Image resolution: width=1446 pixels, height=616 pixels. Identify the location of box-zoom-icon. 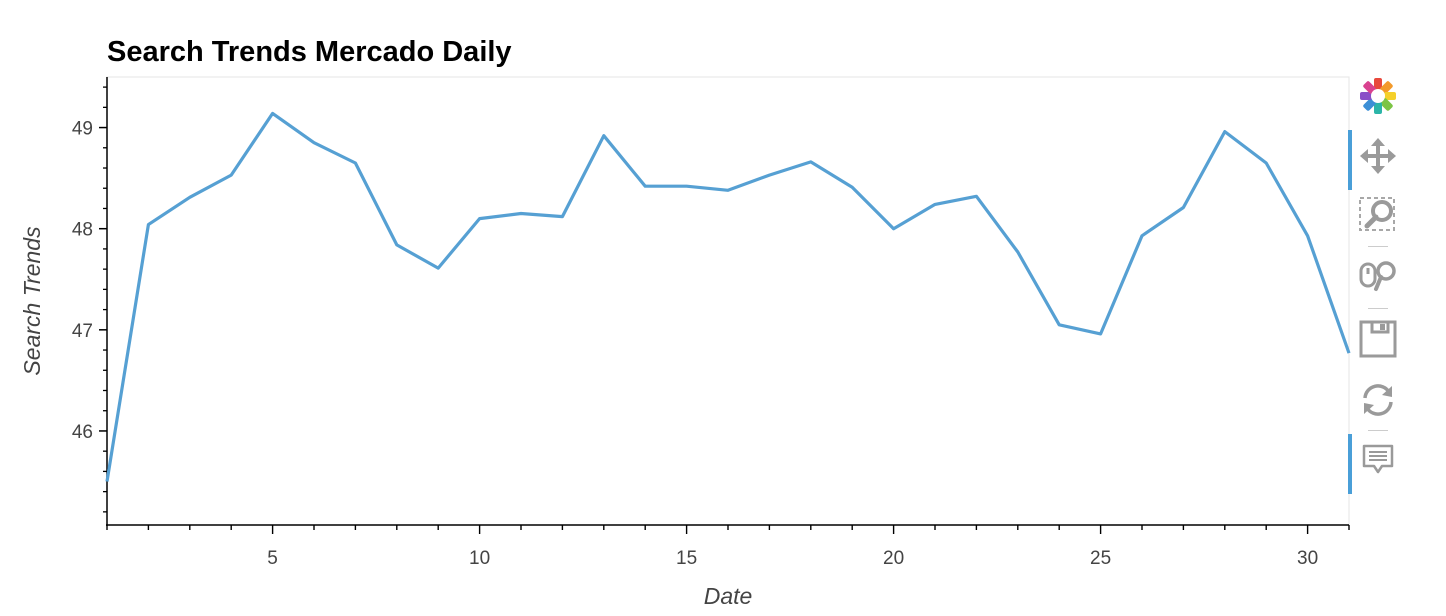
(1377, 214).